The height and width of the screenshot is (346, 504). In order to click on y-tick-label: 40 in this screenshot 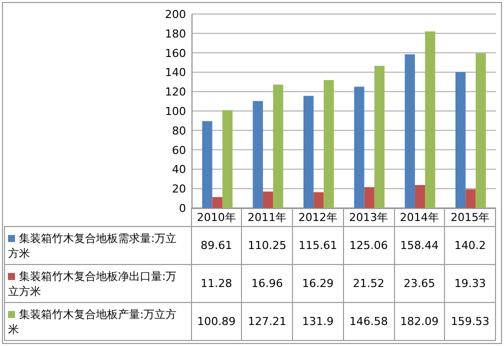, I will do `click(179, 169)`.